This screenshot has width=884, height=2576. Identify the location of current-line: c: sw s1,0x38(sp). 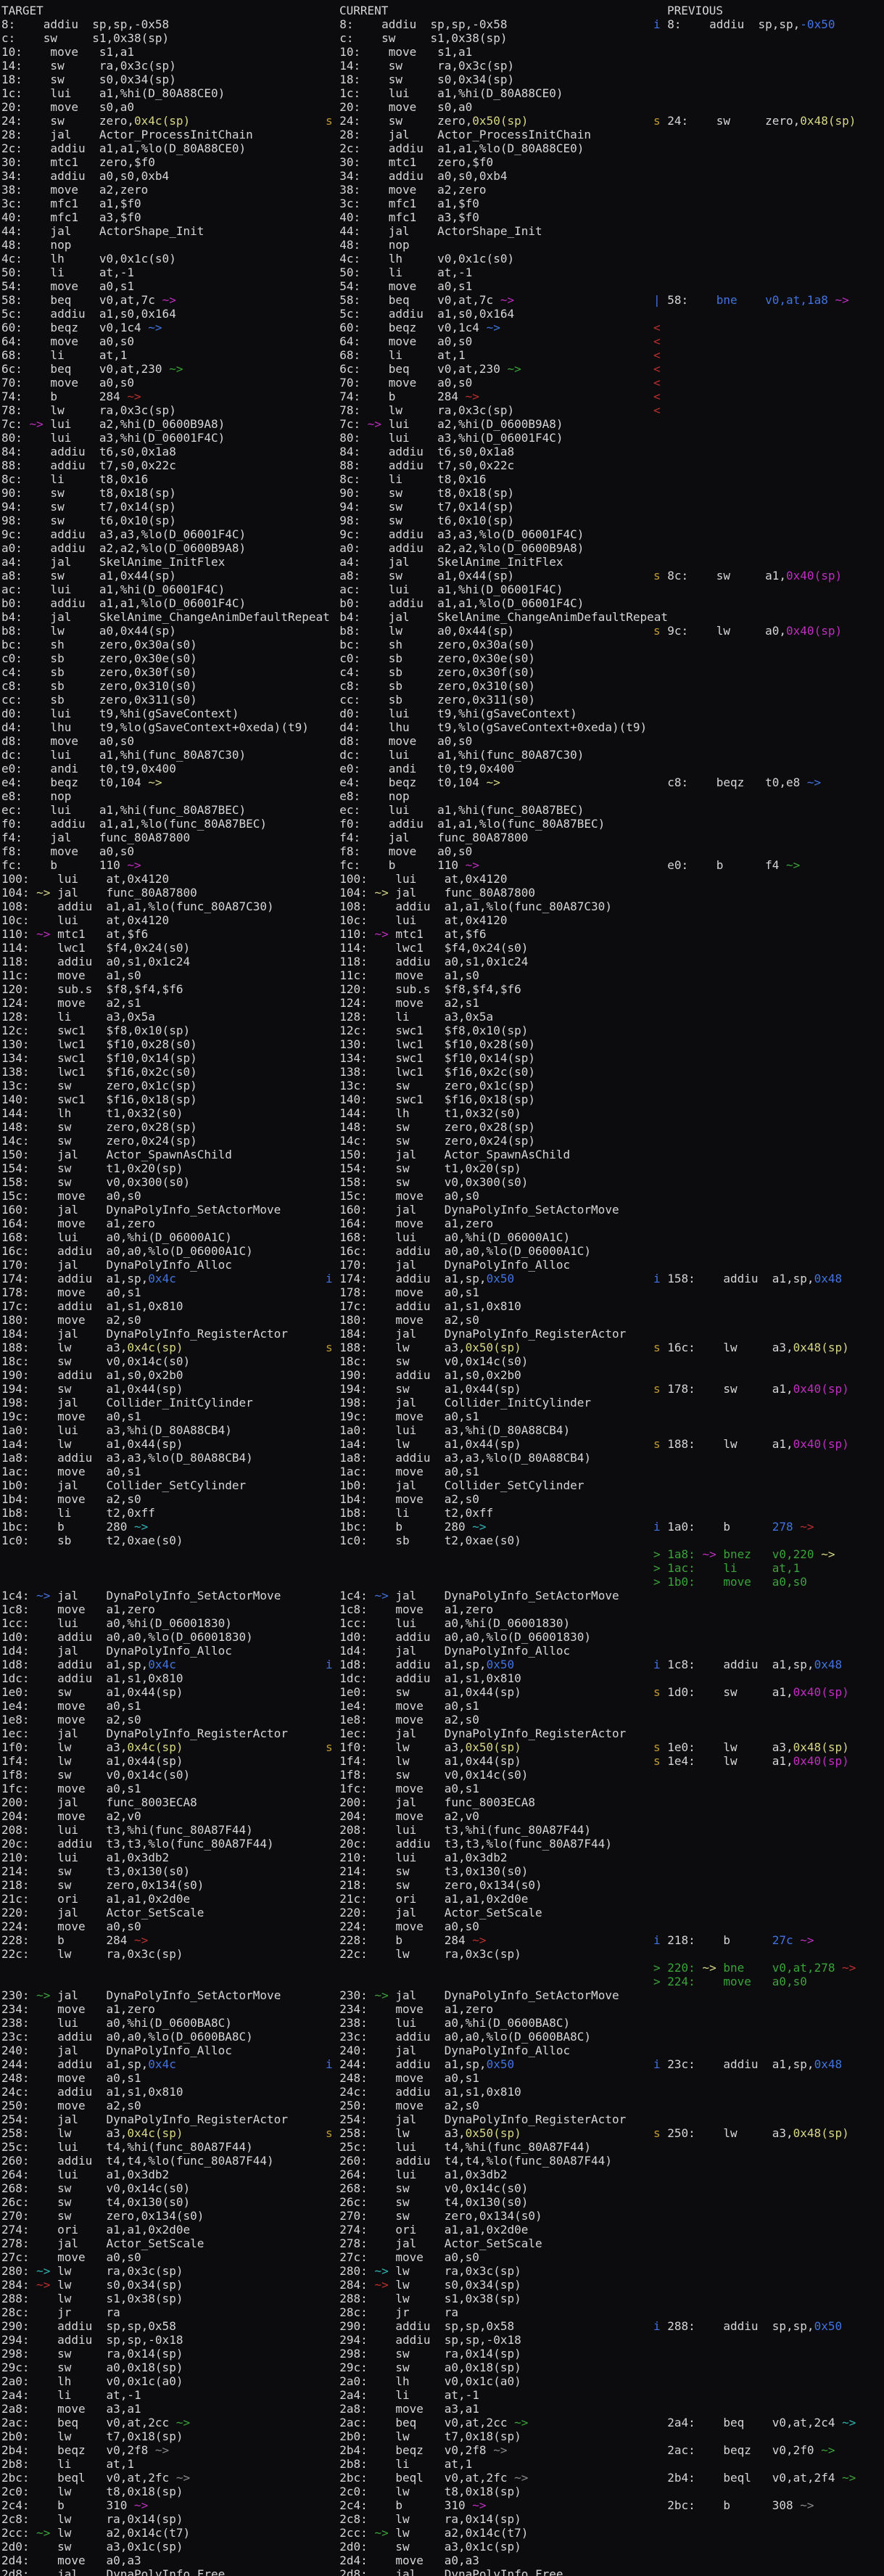
(416, 38).